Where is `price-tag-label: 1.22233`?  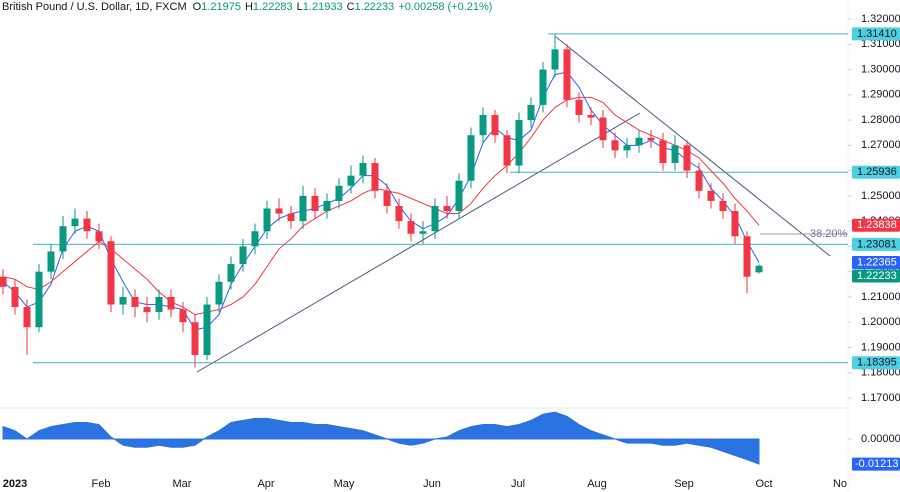 price-tag-label: 1.22233 is located at coordinates (877, 276).